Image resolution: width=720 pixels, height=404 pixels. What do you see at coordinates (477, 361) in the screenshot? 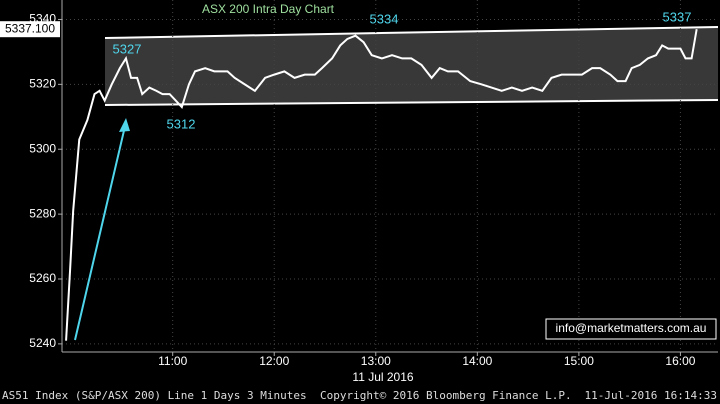
I see `x-tick-label: 14:00` at bounding box center [477, 361].